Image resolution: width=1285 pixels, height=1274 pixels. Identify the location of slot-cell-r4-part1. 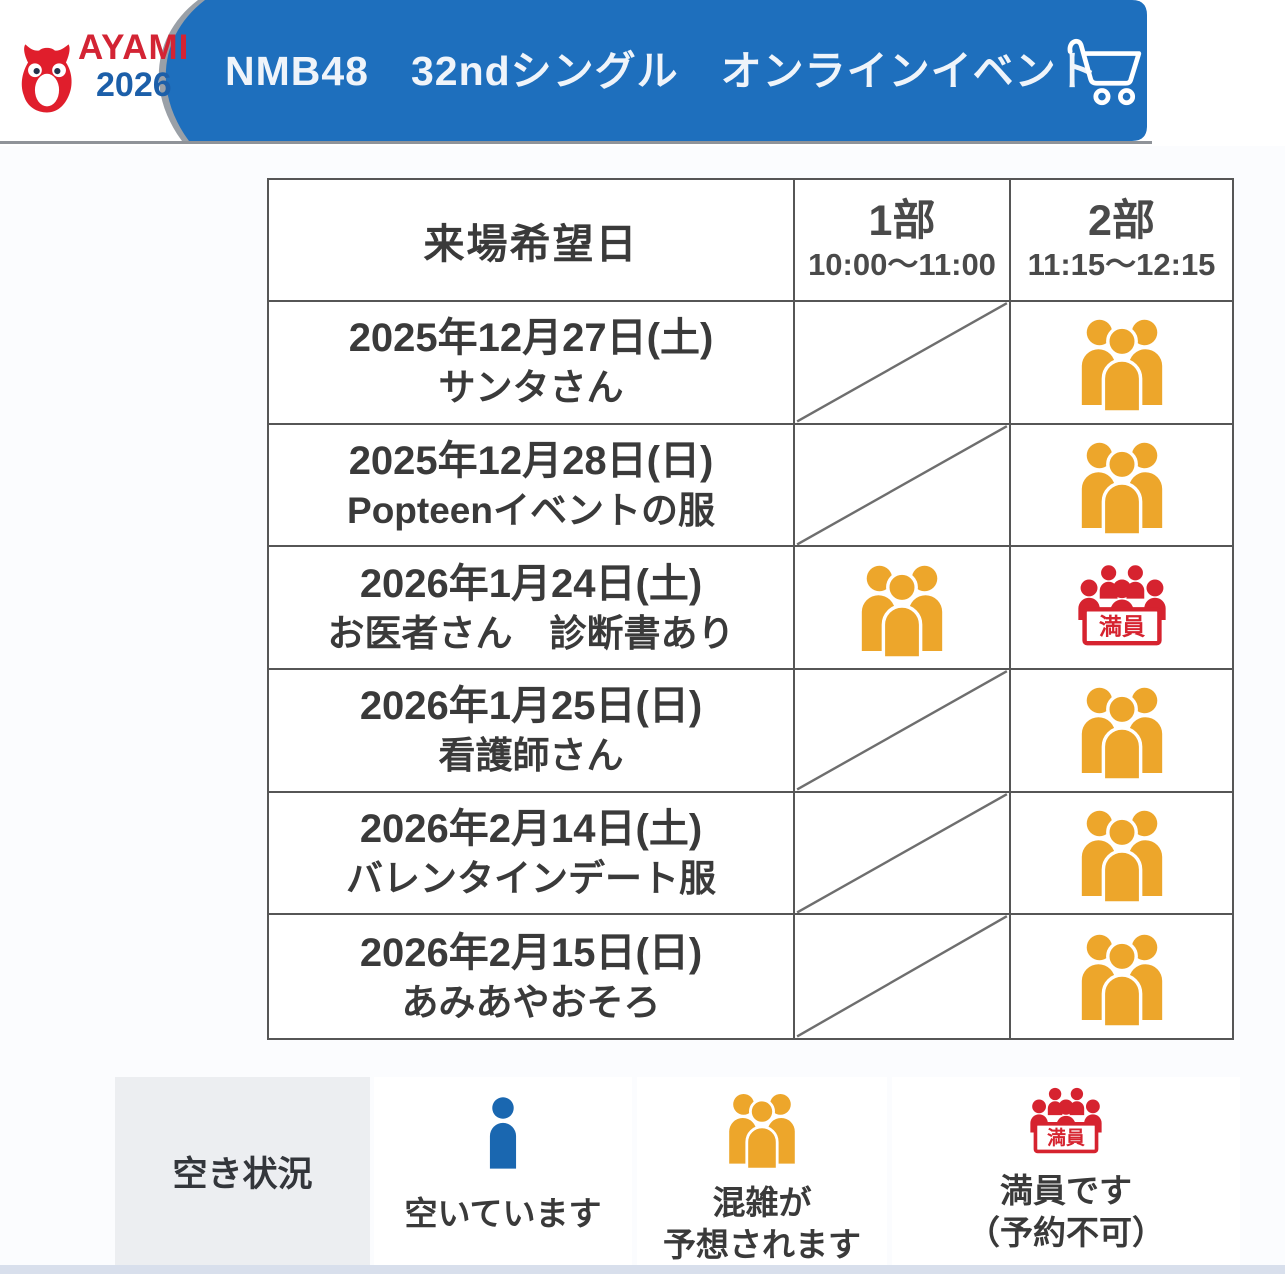
(903, 854).